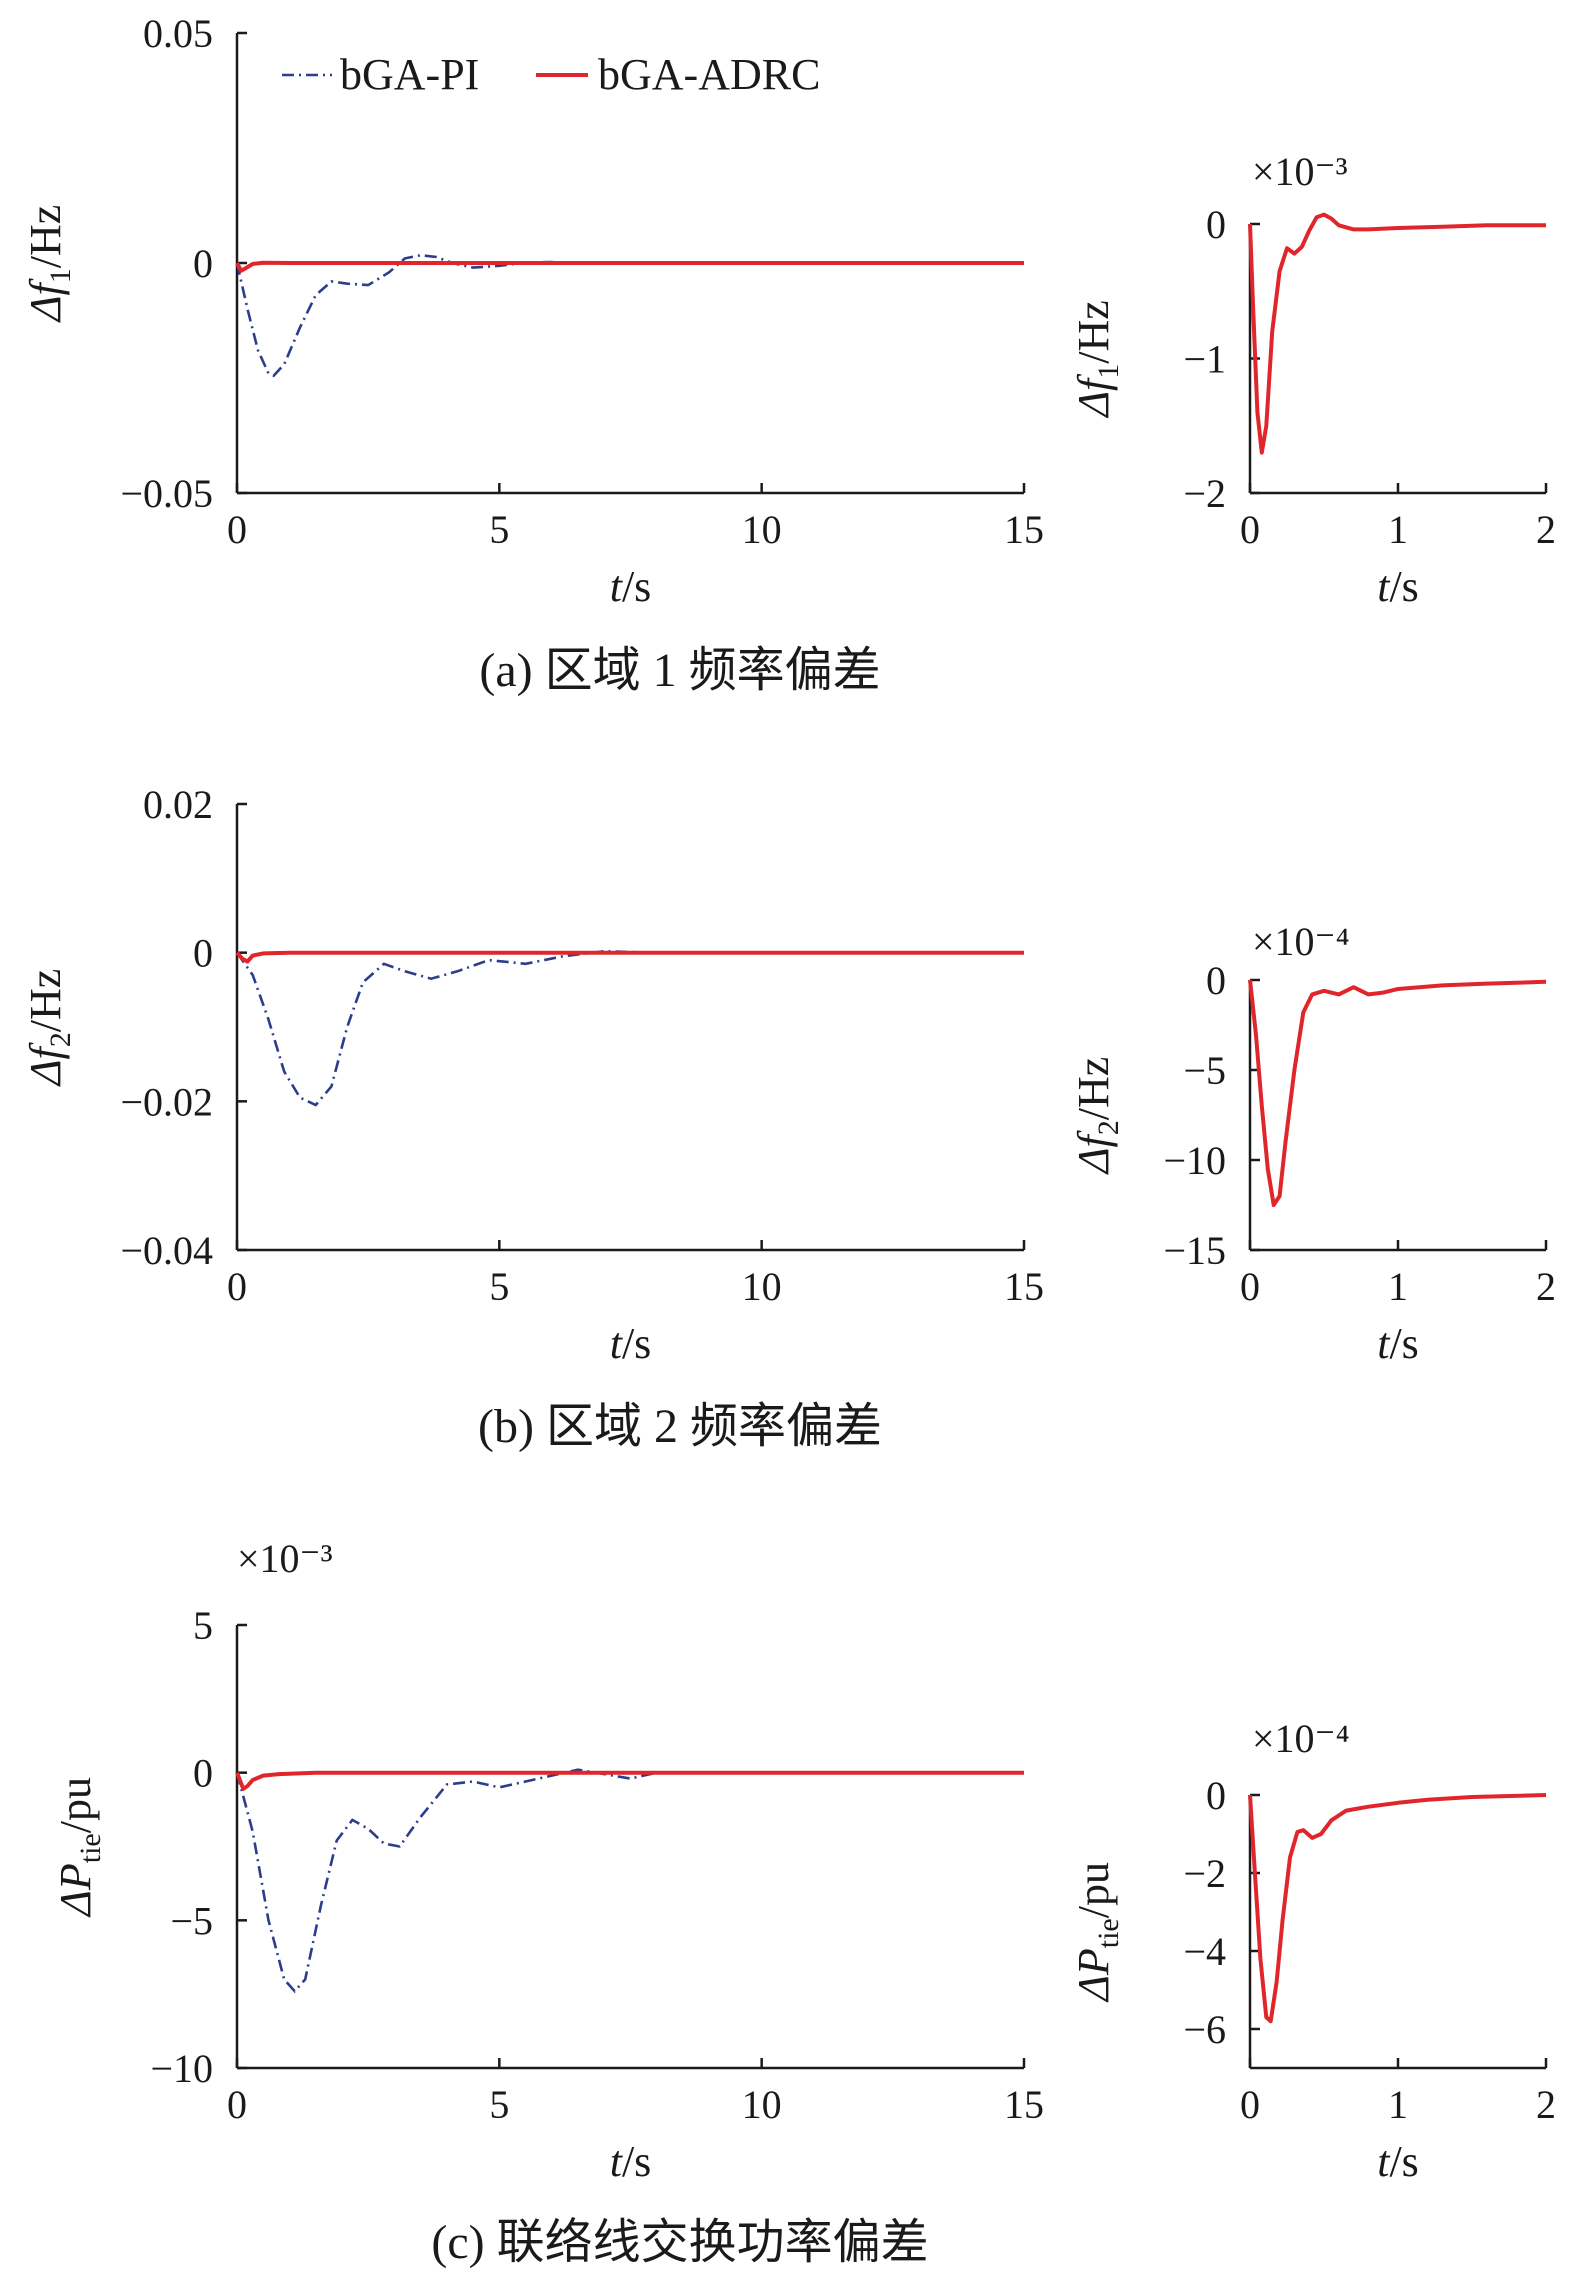 This screenshot has width=1575, height=2281. What do you see at coordinates (178, 33) in the screenshot?
I see `y-tick-label: 0.05` at bounding box center [178, 33].